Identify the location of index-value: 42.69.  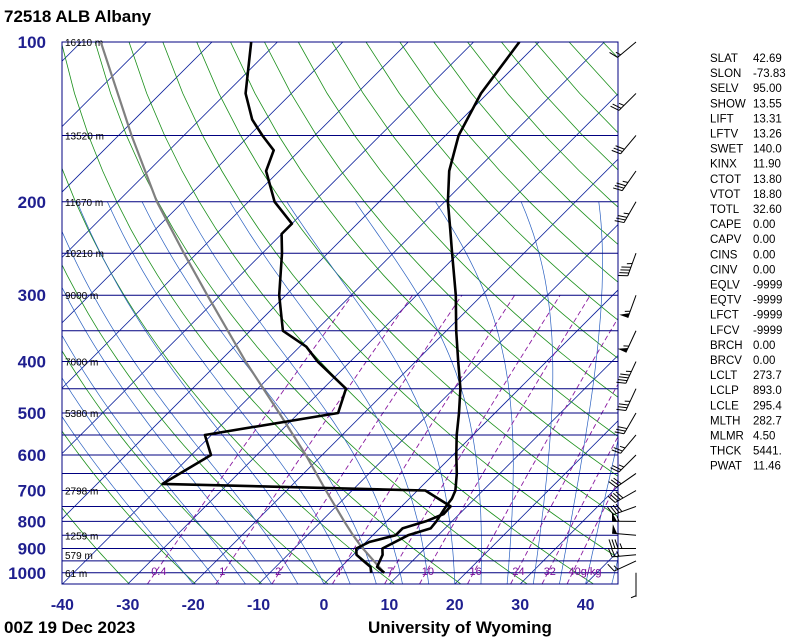
(767, 59).